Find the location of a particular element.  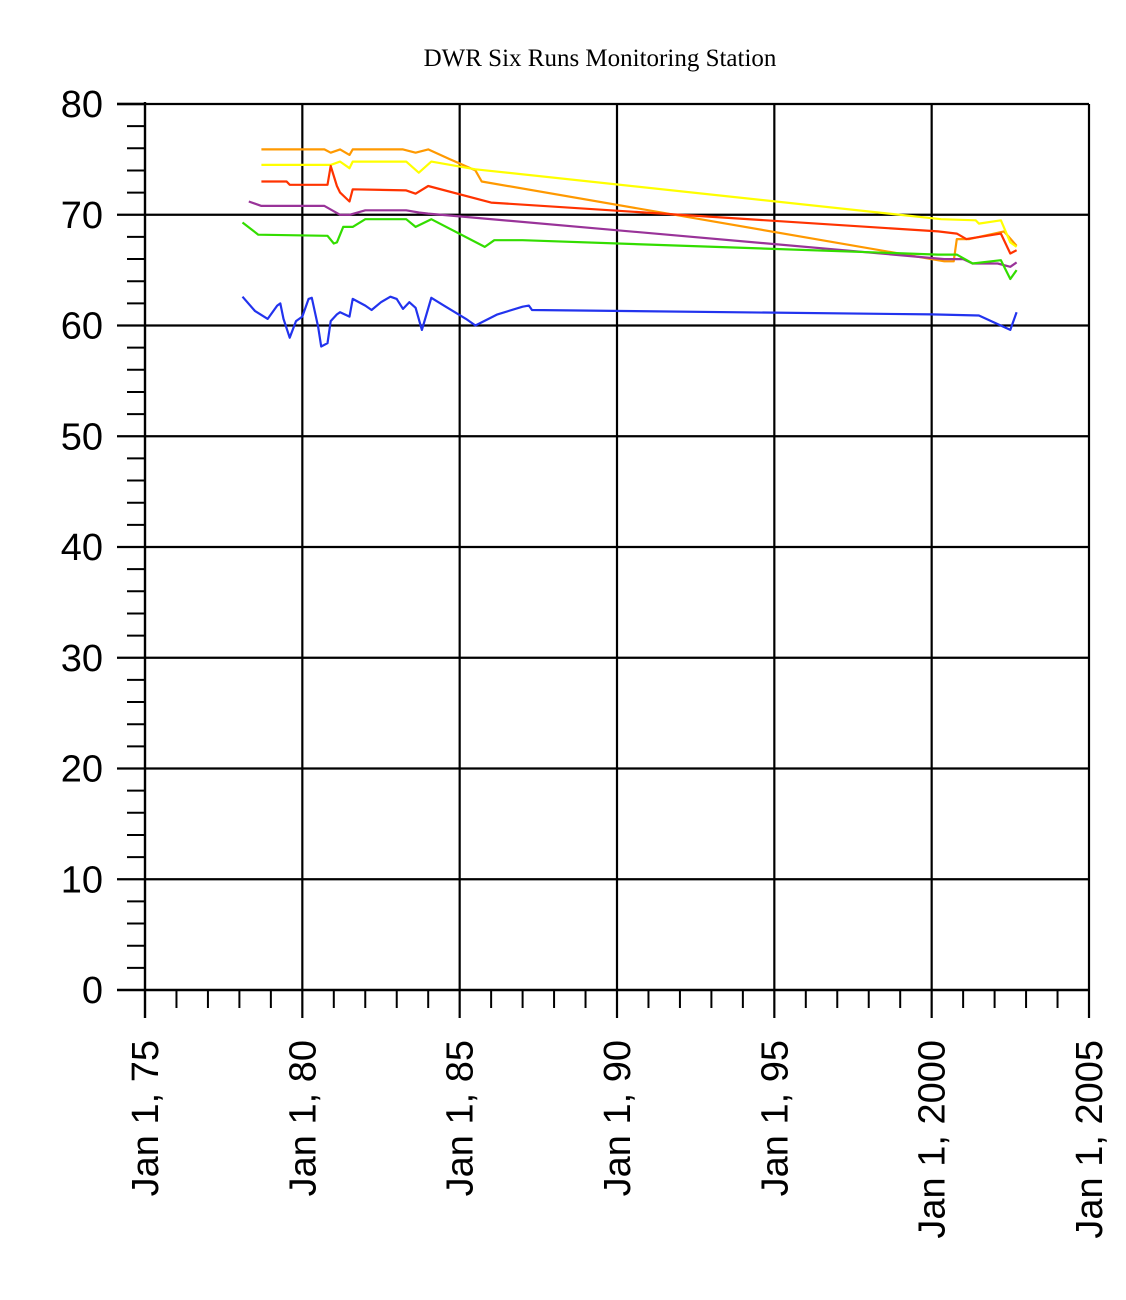

x-tick-label: Jan 1, 85 is located at coordinates (461, 1118).